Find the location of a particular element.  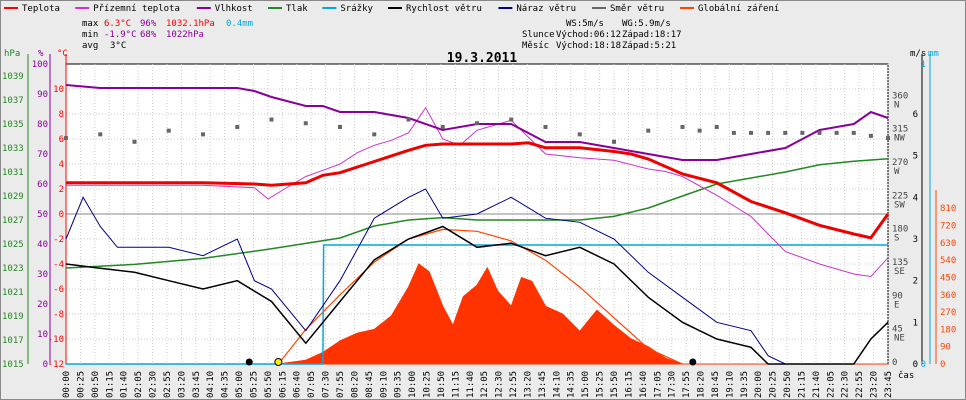

rain-tick-label: 0 is located at coordinates (923, 365).